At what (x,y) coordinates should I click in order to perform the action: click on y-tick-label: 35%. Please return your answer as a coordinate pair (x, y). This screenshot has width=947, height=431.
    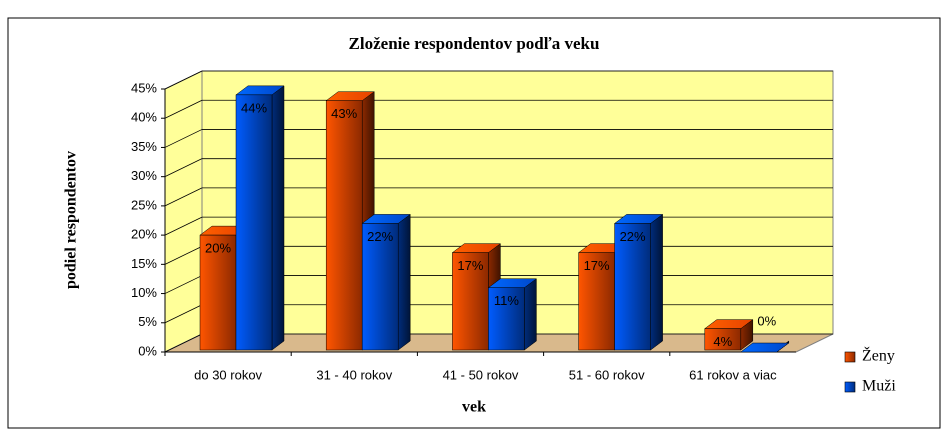
    Looking at the image, I should click on (144, 146).